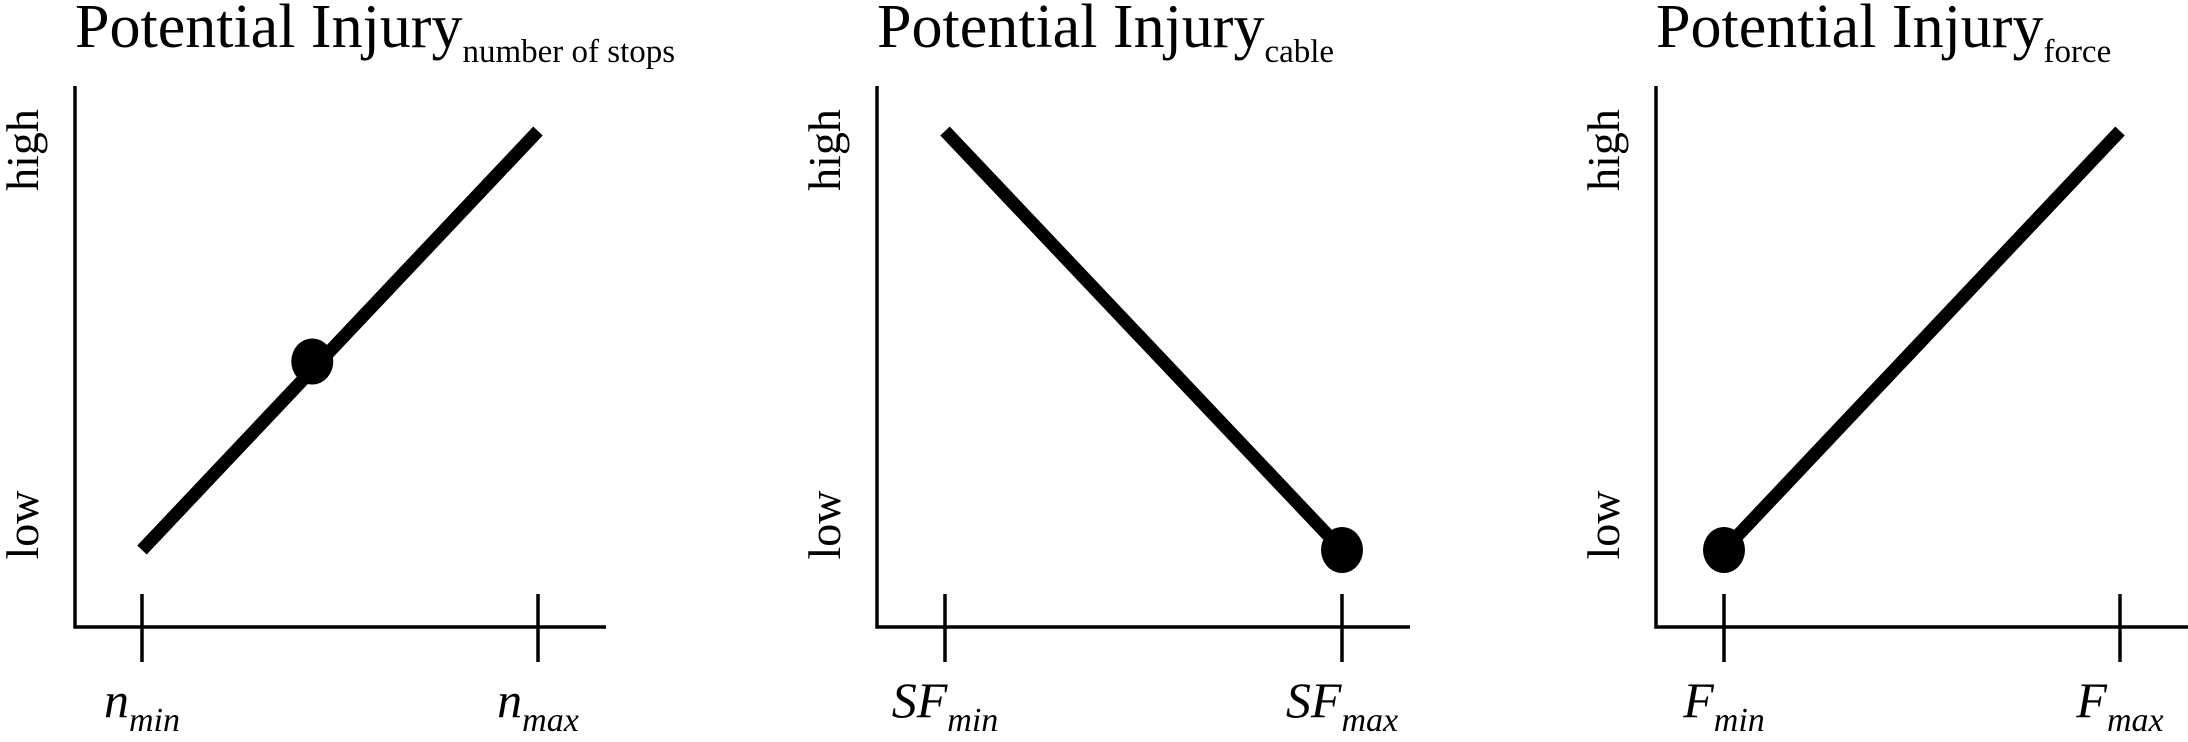 The height and width of the screenshot is (742, 2188). I want to click on chart-title: Potential Injurynumber of stops, so click(375, 35).